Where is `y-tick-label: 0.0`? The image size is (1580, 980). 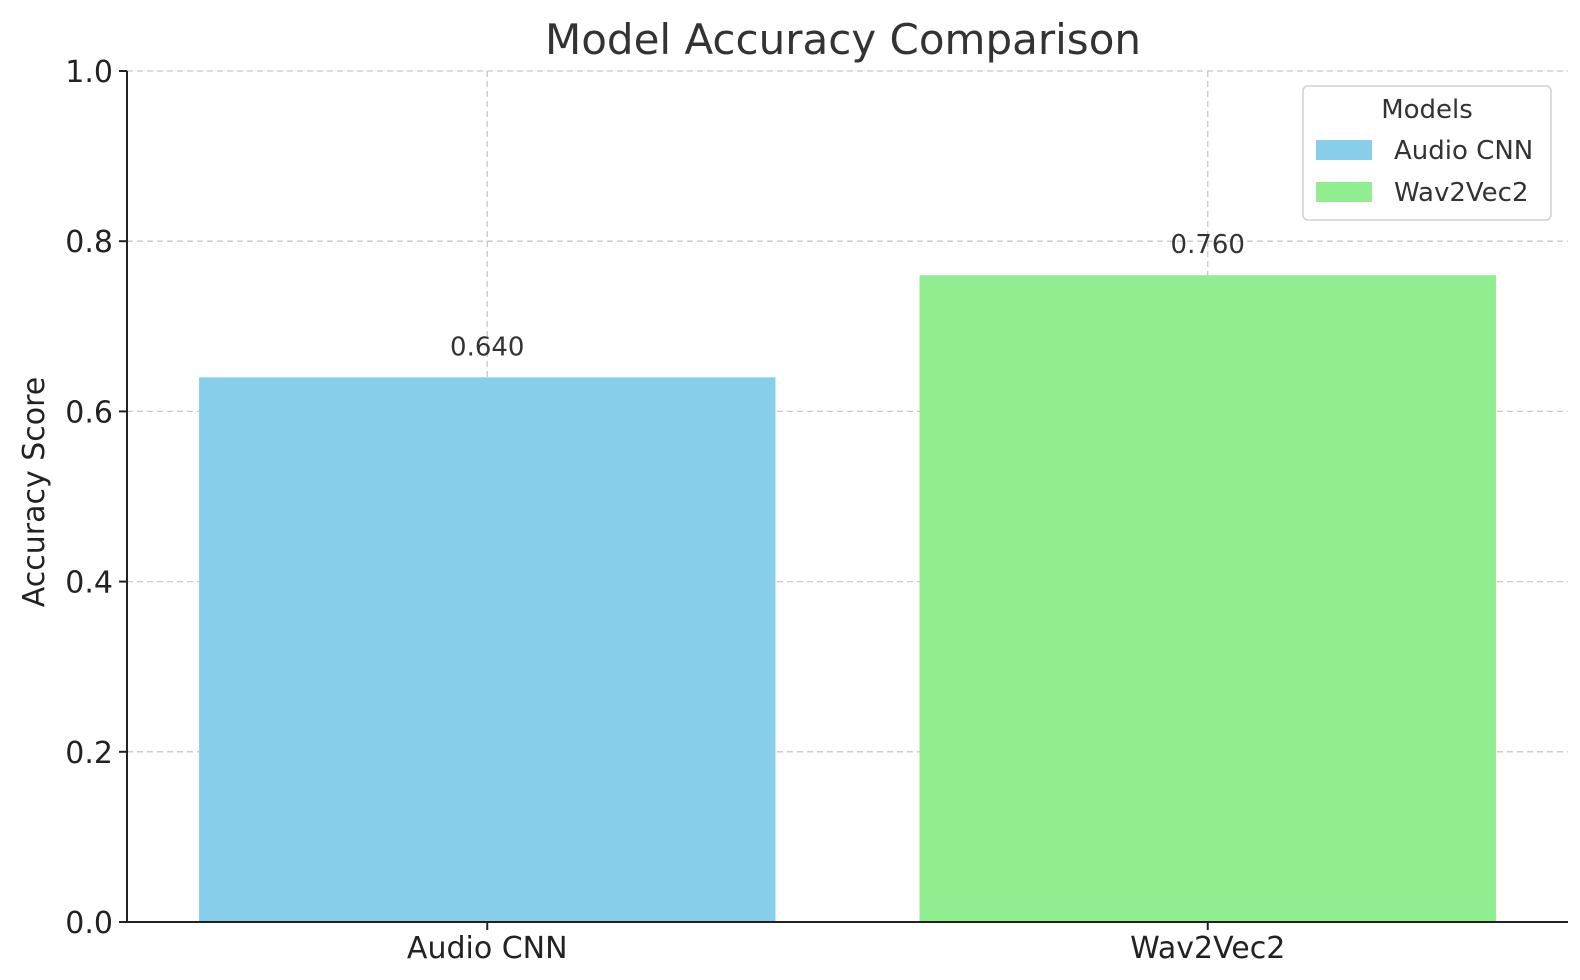
y-tick-label: 0.0 is located at coordinates (89, 923).